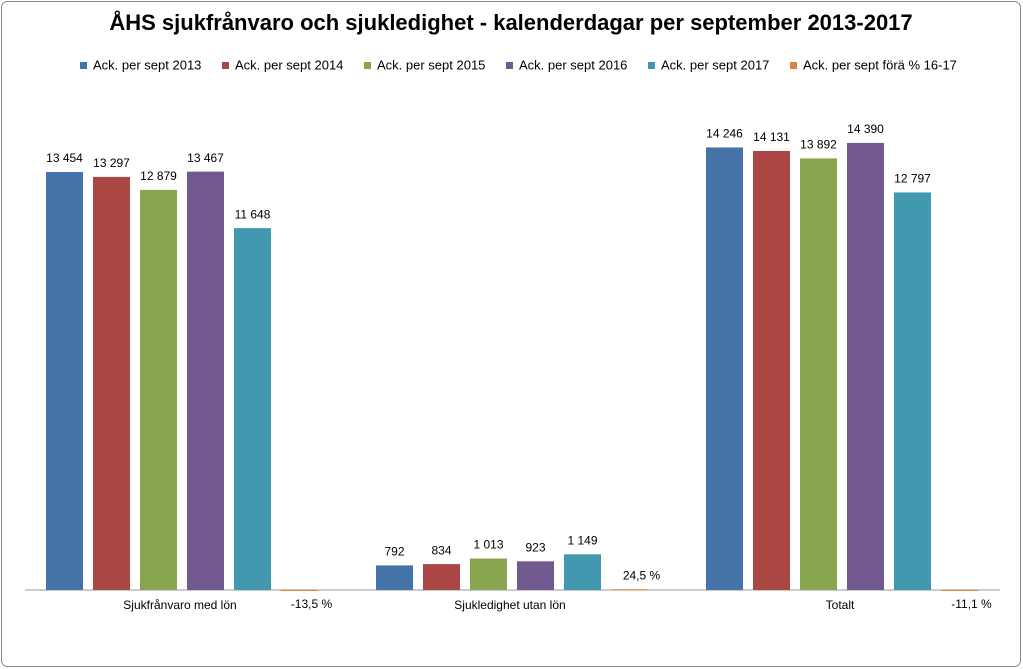 This screenshot has width=1023, height=669. I want to click on data-label: 792, so click(394, 552).